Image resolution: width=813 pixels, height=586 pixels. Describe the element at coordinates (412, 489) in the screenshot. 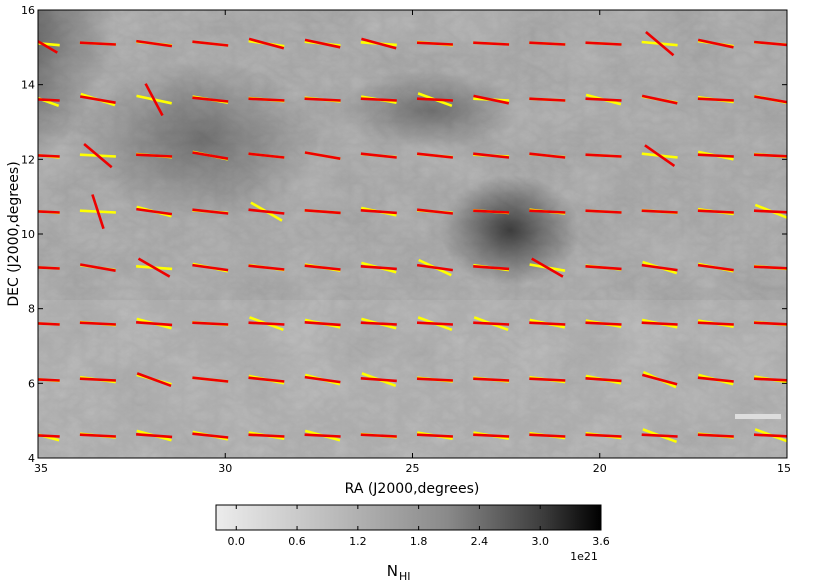

I see `x-axis-label: RA (J2000,degrees)` at that location.